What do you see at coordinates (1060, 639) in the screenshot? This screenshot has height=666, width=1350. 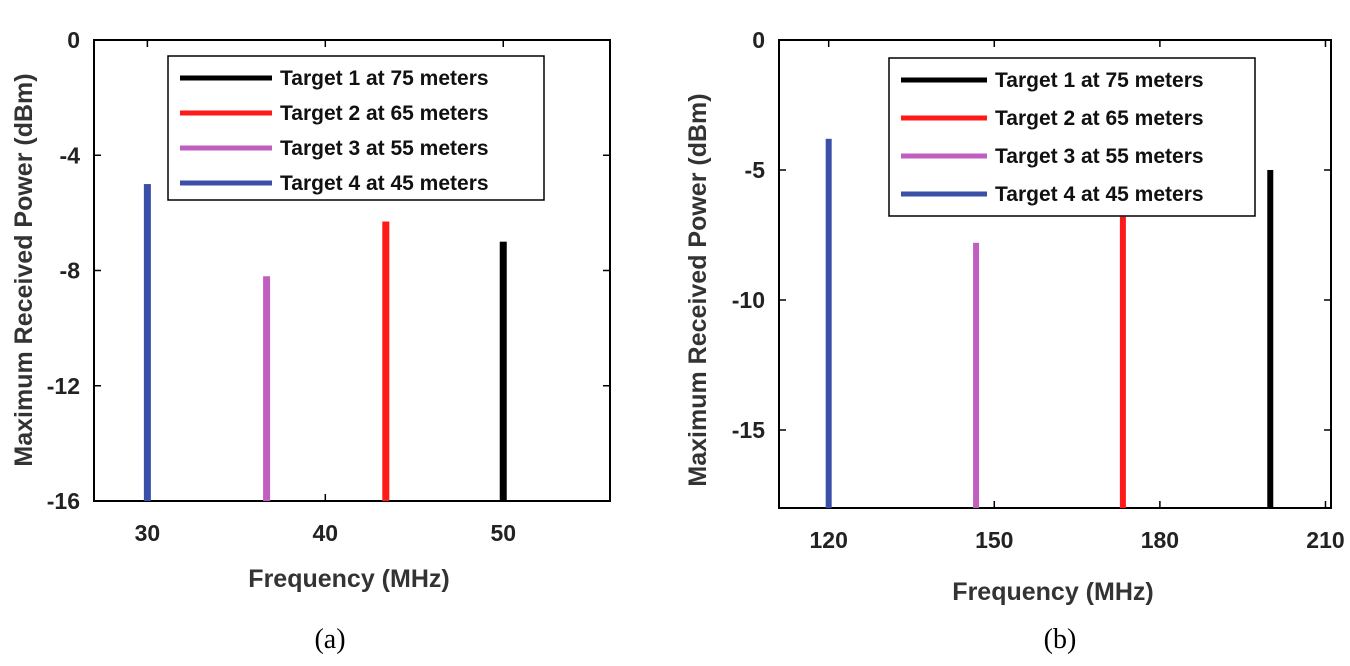 I see `caption-b: (b)` at bounding box center [1060, 639].